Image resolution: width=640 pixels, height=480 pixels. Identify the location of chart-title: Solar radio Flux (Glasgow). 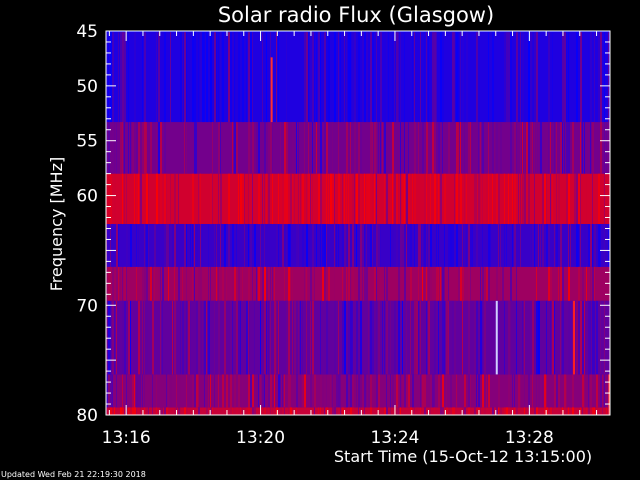
(356, 15).